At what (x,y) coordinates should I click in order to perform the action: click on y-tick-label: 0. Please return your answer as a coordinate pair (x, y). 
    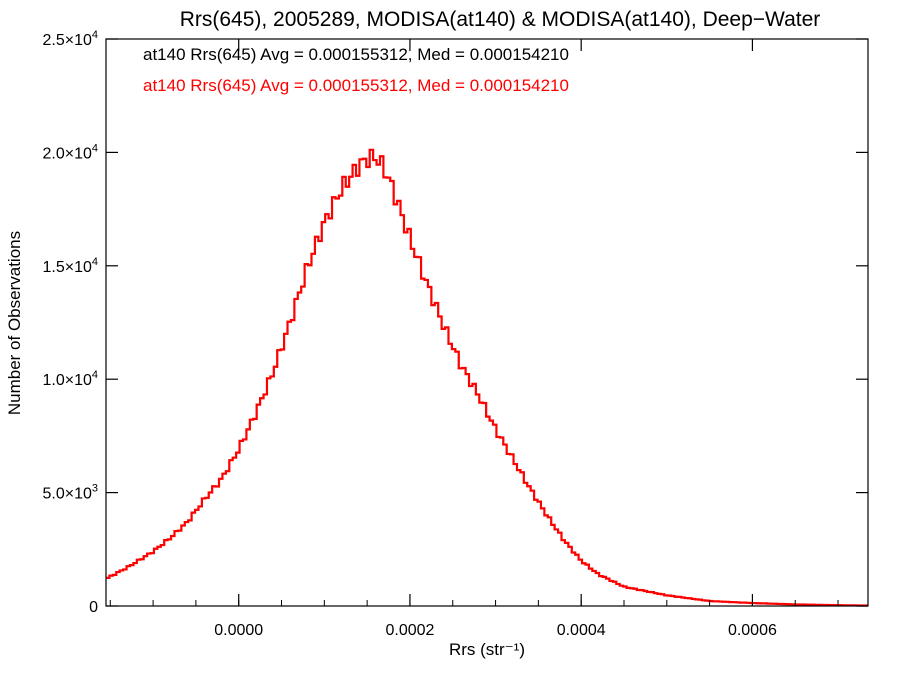
    Looking at the image, I should click on (93, 607).